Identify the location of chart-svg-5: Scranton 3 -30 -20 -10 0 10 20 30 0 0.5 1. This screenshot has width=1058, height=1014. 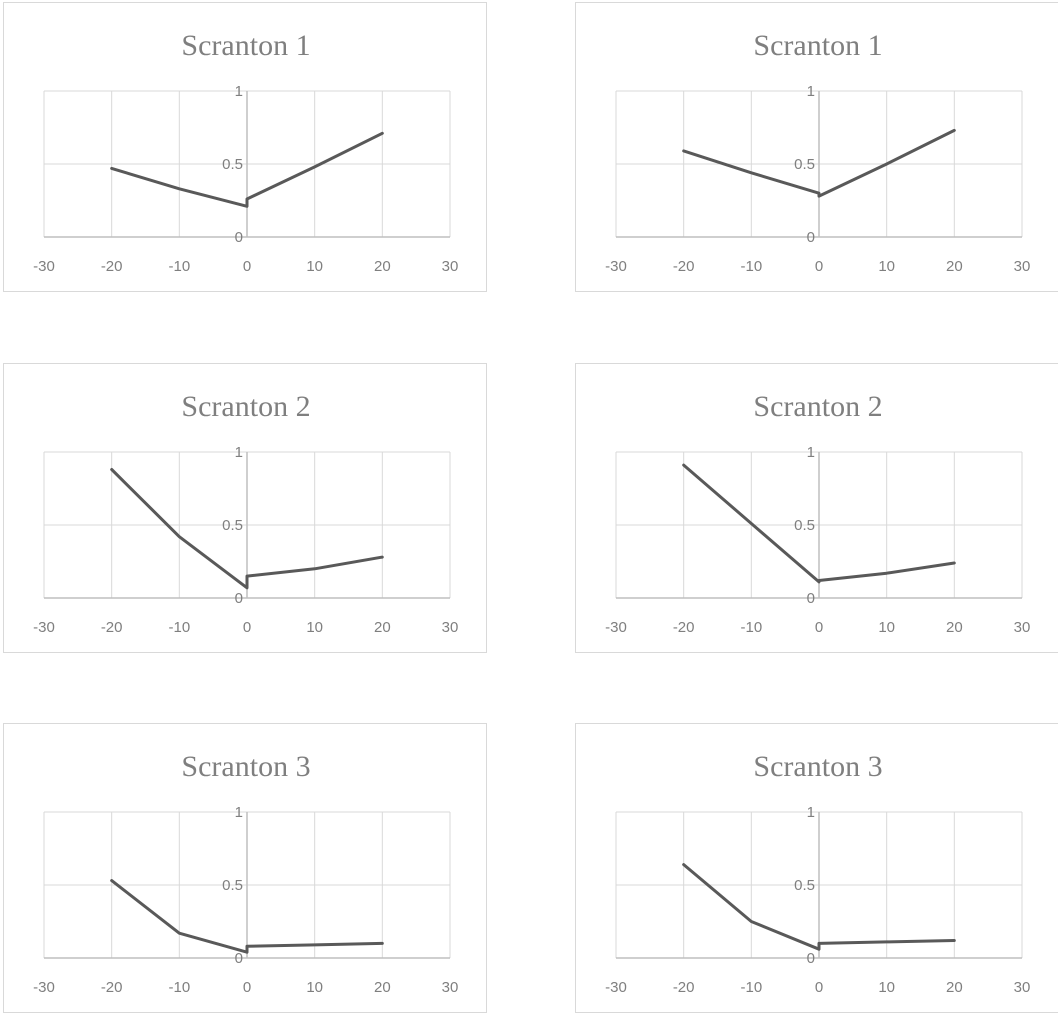
(246, 873).